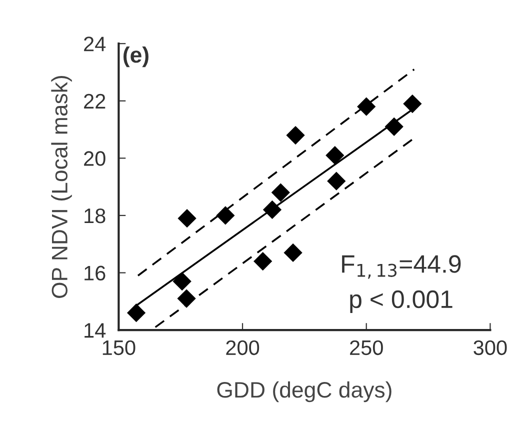  I want to click on x-tick-label: 300, so click(490, 348).